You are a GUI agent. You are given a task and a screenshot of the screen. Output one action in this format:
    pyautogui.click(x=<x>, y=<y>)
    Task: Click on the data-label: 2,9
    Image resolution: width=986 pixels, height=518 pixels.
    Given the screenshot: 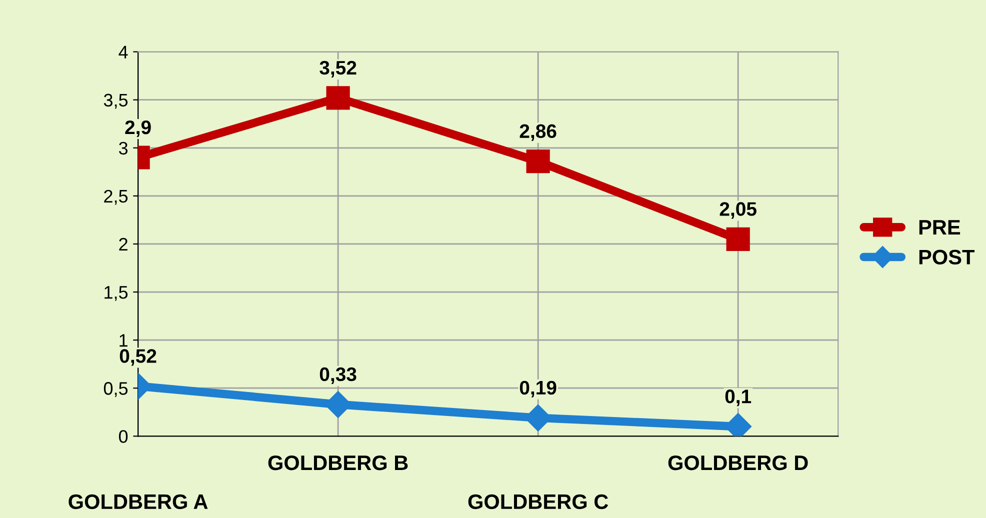 What is the action you would take?
    pyautogui.click(x=138, y=129)
    